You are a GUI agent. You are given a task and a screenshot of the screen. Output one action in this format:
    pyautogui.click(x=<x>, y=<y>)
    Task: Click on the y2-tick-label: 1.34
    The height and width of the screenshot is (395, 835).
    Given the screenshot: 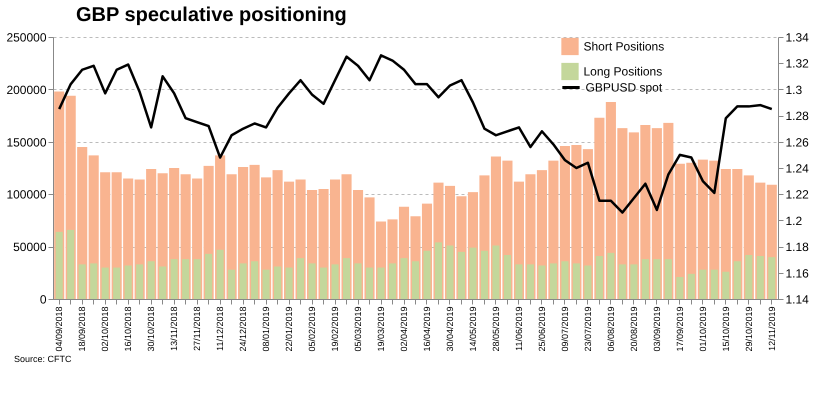 What is the action you would take?
    pyautogui.click(x=798, y=37)
    